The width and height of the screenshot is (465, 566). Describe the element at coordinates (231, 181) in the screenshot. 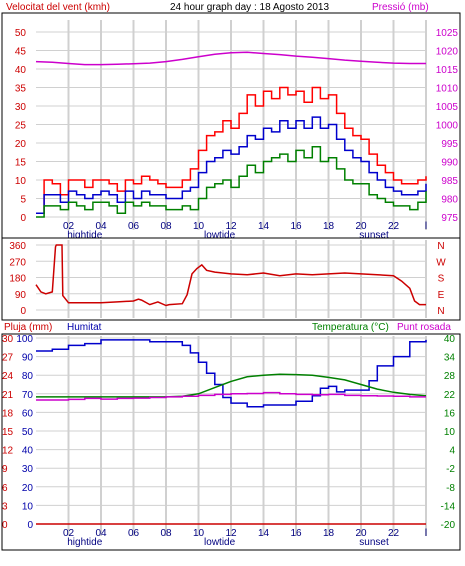

I see `series-line-wind_min` at that location.